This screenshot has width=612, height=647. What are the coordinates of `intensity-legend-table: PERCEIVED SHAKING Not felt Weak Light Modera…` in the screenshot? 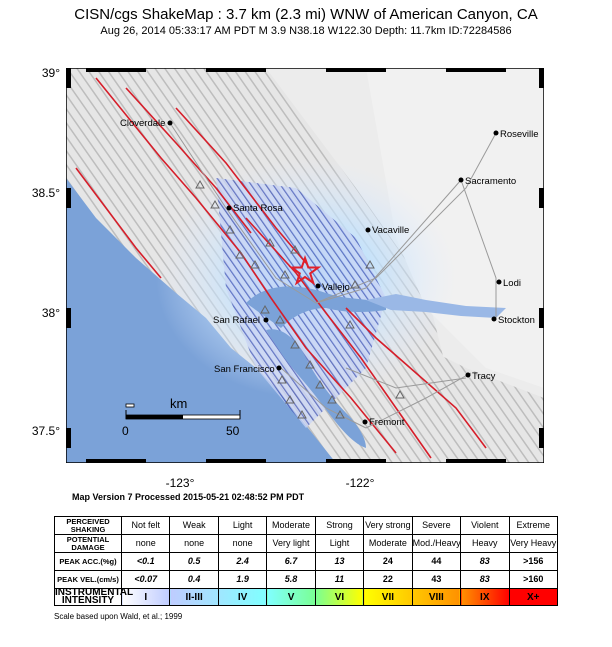 It's located at (306, 561).